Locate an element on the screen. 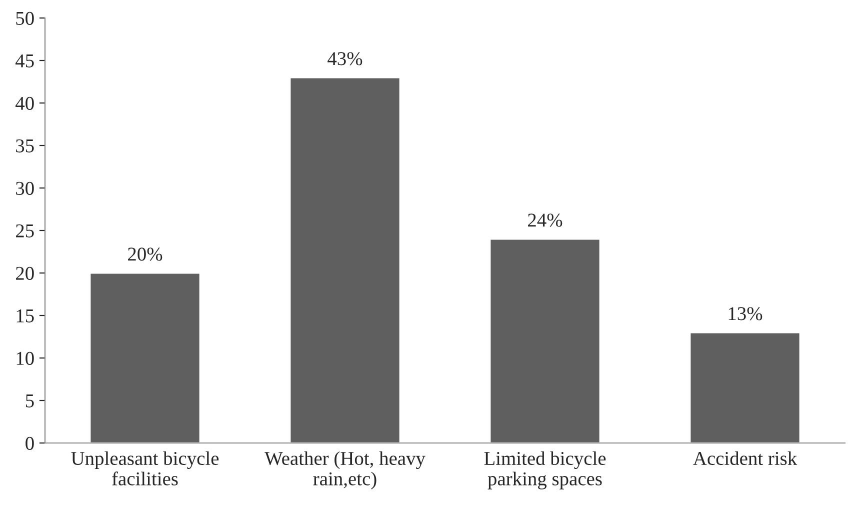  data-label: 24% is located at coordinates (545, 220).